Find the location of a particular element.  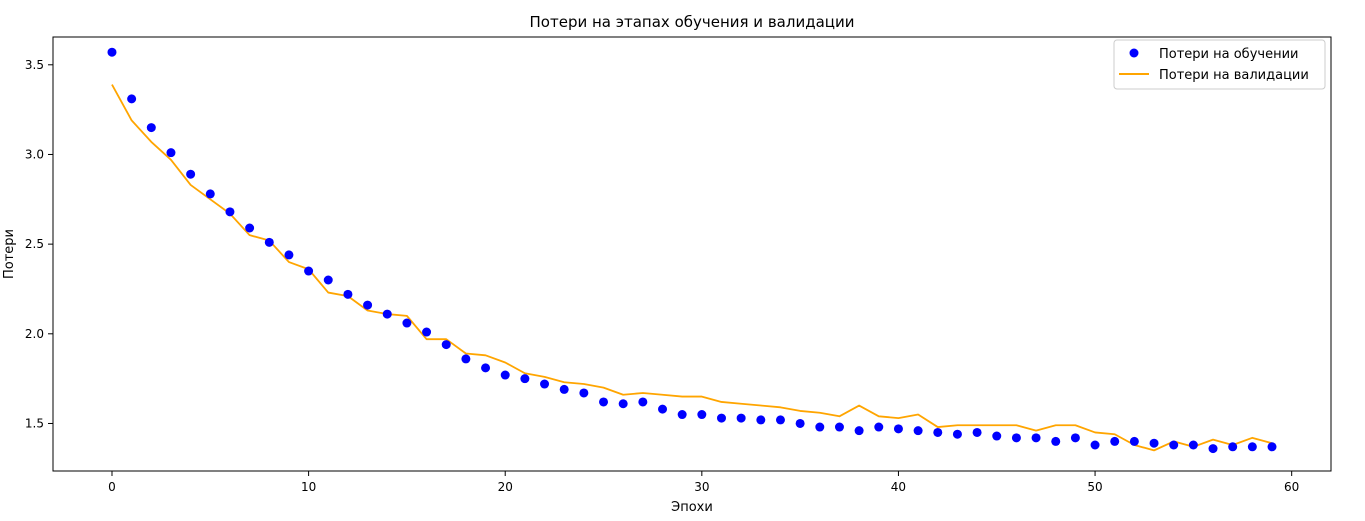

y-tick-label: 3.0 is located at coordinates (34, 154).